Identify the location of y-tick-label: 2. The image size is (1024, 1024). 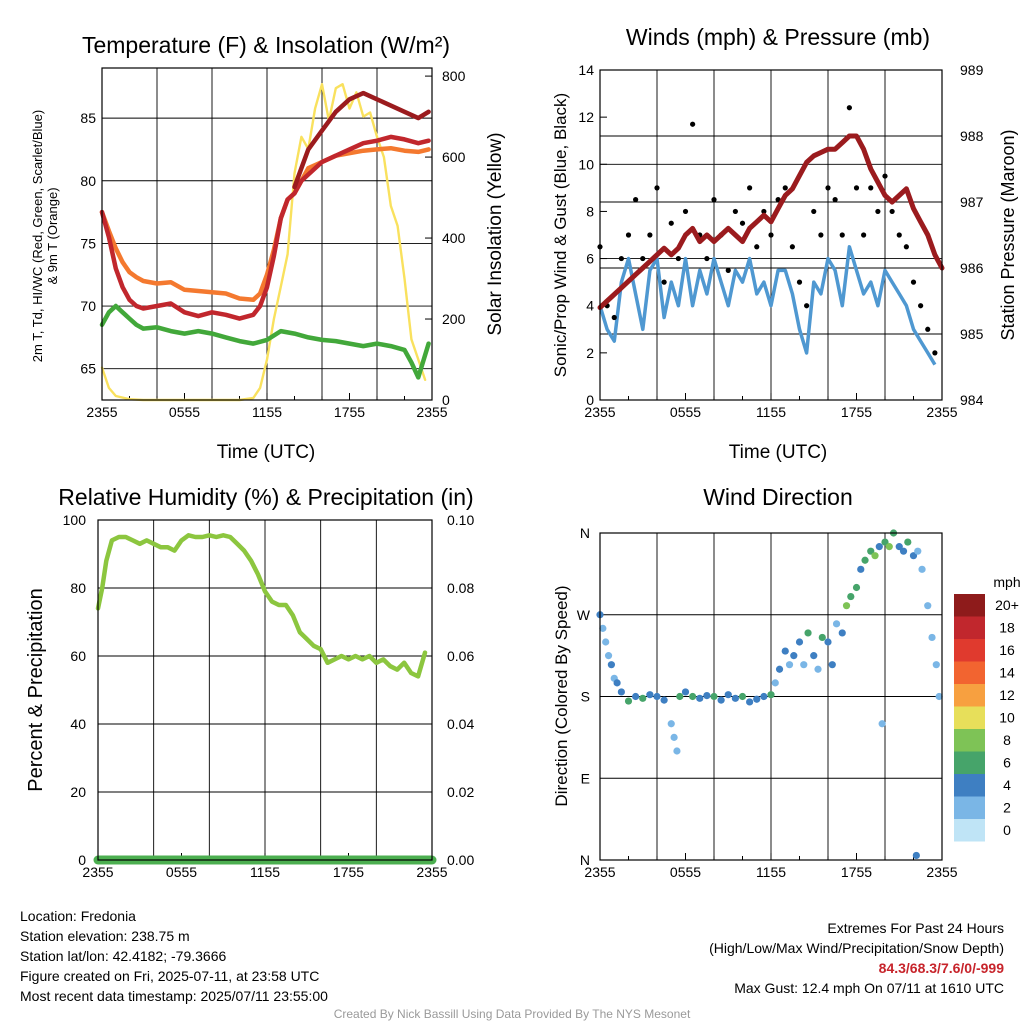
(590, 353).